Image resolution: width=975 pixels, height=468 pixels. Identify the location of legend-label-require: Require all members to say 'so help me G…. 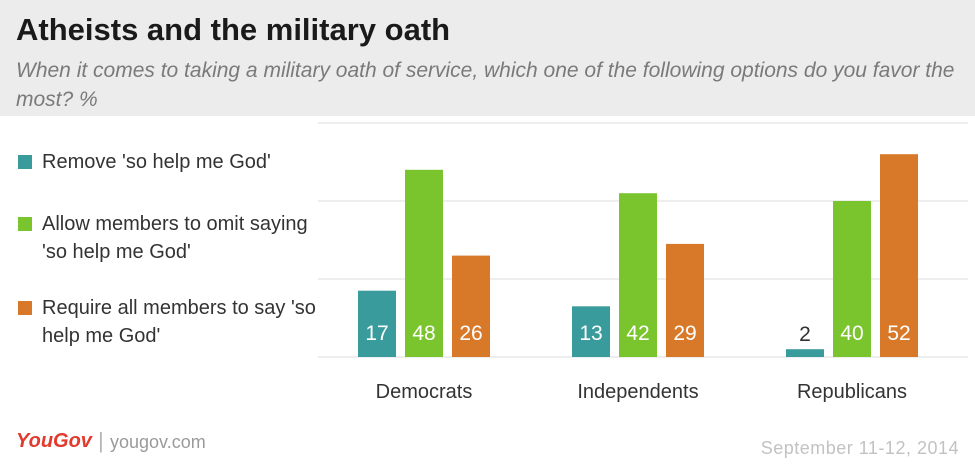
(179, 322).